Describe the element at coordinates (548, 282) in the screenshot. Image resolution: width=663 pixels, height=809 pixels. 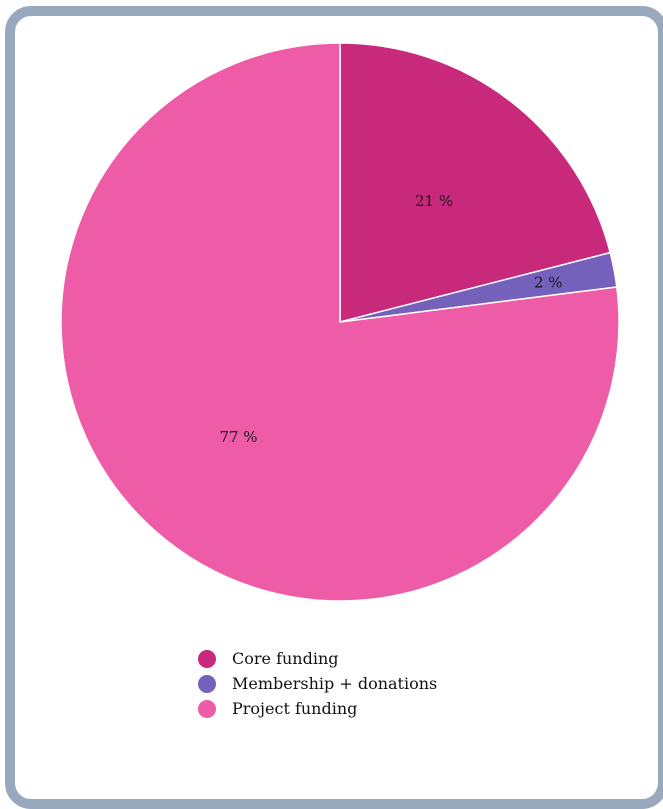
I see `data-label-membership-donations: 2 %` at that location.